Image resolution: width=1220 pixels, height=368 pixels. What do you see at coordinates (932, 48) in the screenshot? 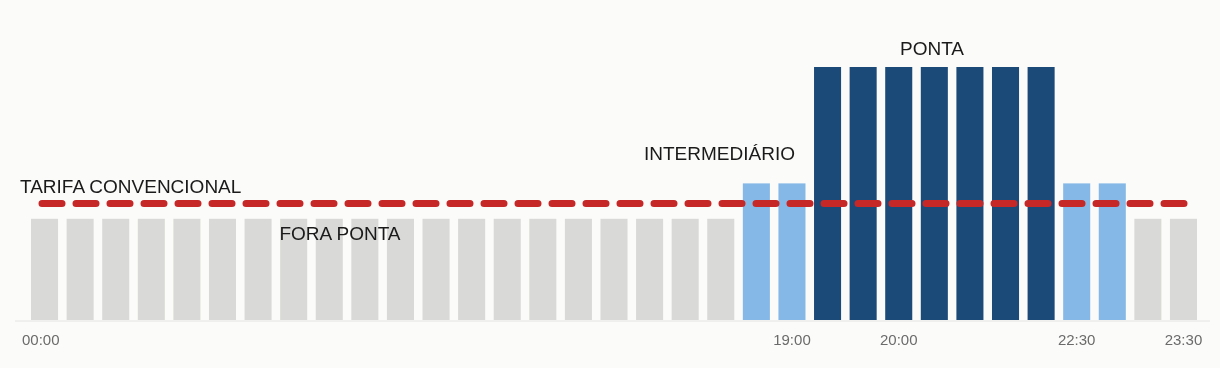
I see `text: PONTA` at bounding box center [932, 48].